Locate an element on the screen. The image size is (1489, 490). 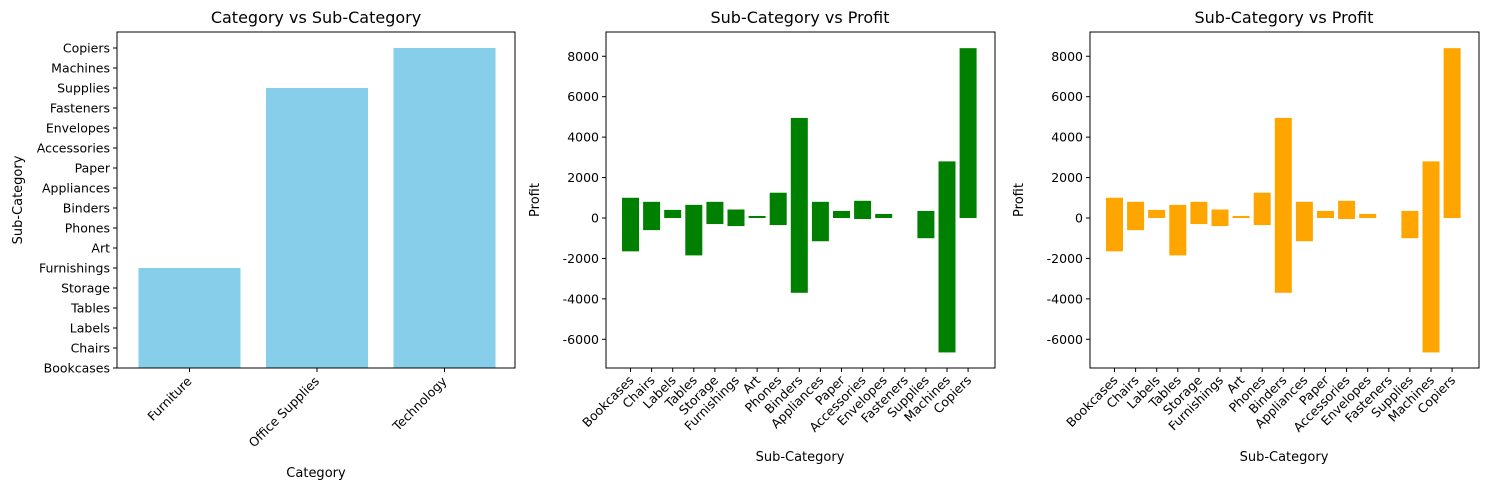
bar-technology is located at coordinates (444, 208).